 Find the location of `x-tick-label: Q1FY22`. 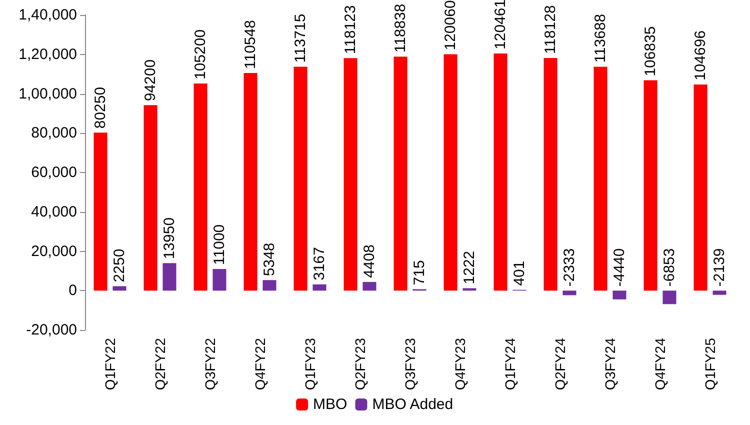

x-tick-label: Q1FY22 is located at coordinates (110, 364).